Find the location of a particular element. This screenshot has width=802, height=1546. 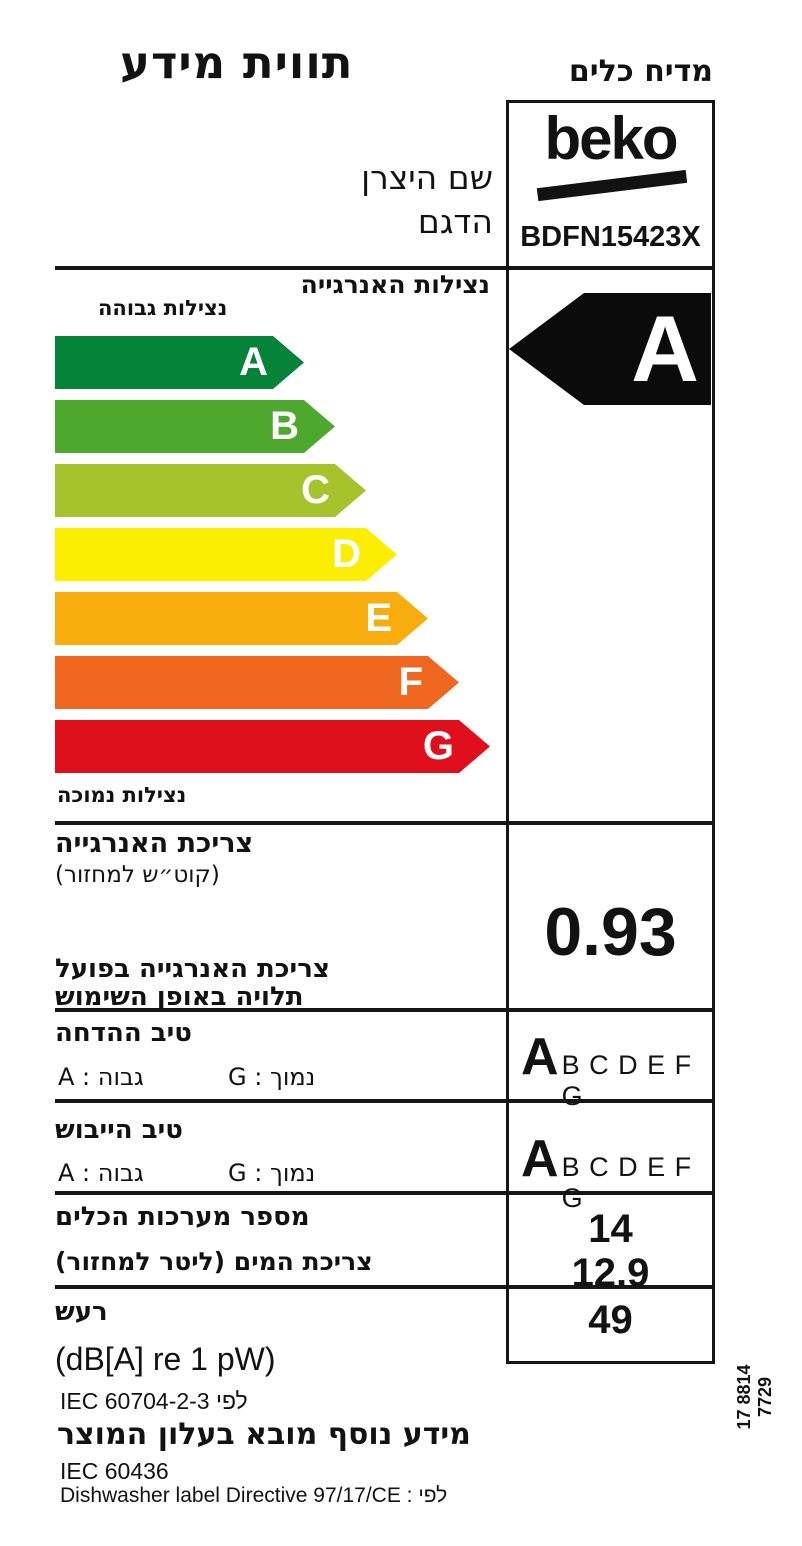

washing-rating-letter: A is located at coordinates (540, 1057).